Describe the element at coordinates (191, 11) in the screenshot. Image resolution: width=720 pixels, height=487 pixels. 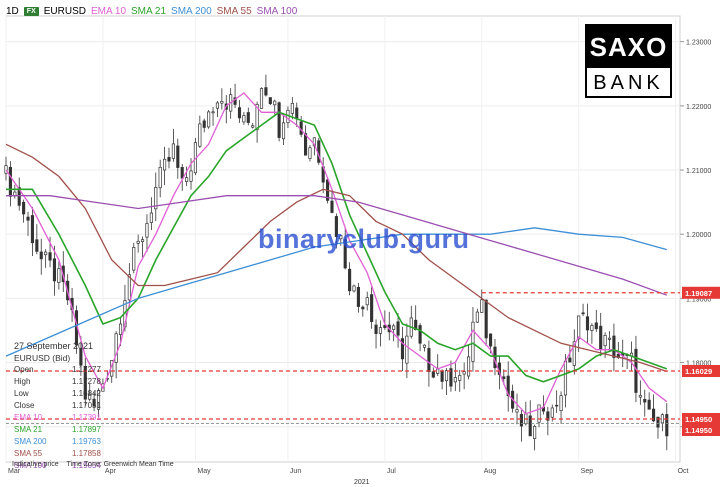
I see `indicator-legend-item: SMA 200` at that location.